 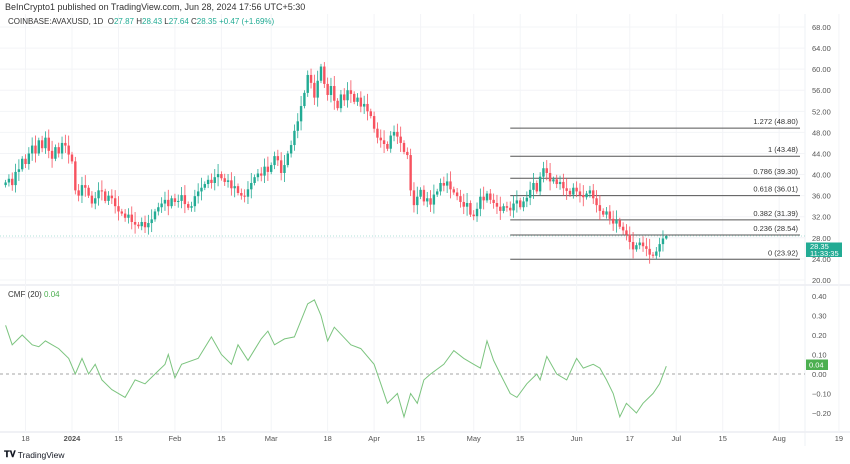 I want to click on price-tick-label: 48.00, so click(x=821, y=132).